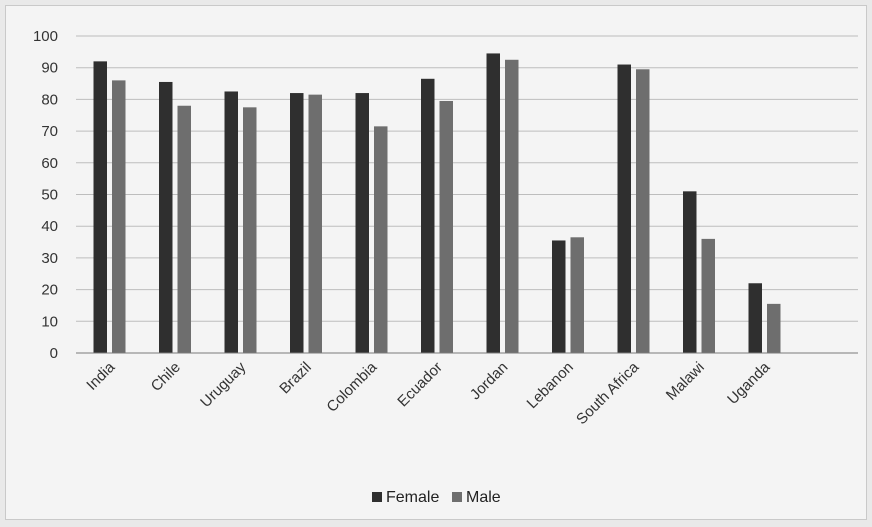 This screenshot has height=527, width=872. What do you see at coordinates (550, 385) in the screenshot?
I see `x-tick-label: Lebanon` at bounding box center [550, 385].